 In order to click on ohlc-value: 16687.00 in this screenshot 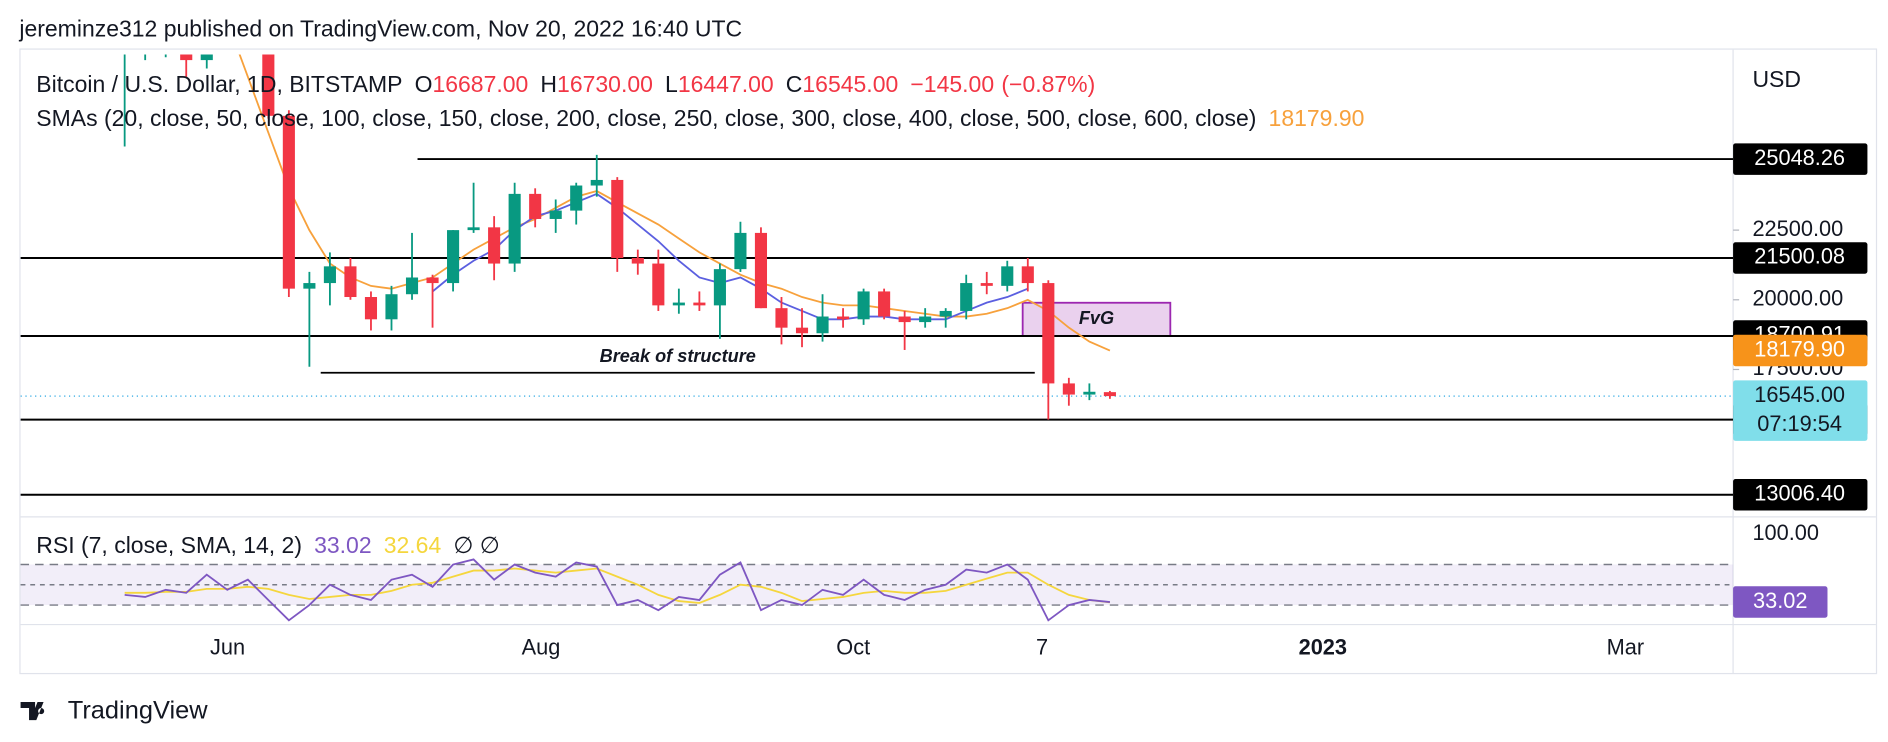, I will do `click(480, 84)`.